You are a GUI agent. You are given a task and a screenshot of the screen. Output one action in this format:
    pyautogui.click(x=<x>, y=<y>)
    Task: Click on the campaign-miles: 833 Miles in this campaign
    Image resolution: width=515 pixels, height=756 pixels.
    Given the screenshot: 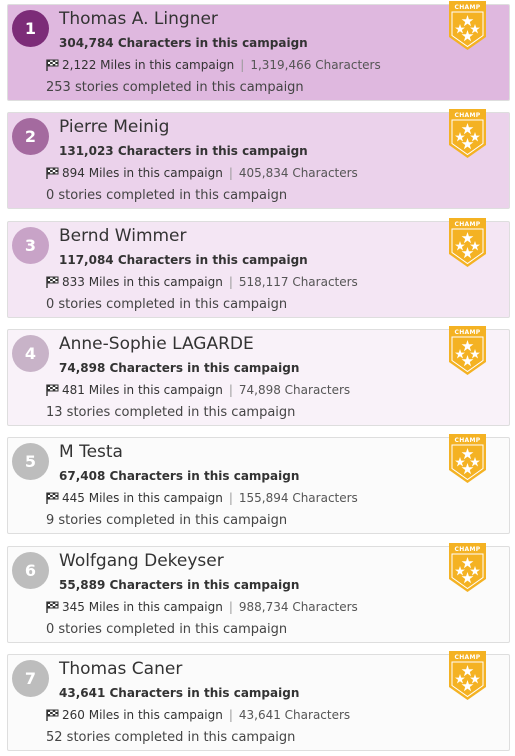 What is the action you would take?
    pyautogui.click(x=142, y=282)
    